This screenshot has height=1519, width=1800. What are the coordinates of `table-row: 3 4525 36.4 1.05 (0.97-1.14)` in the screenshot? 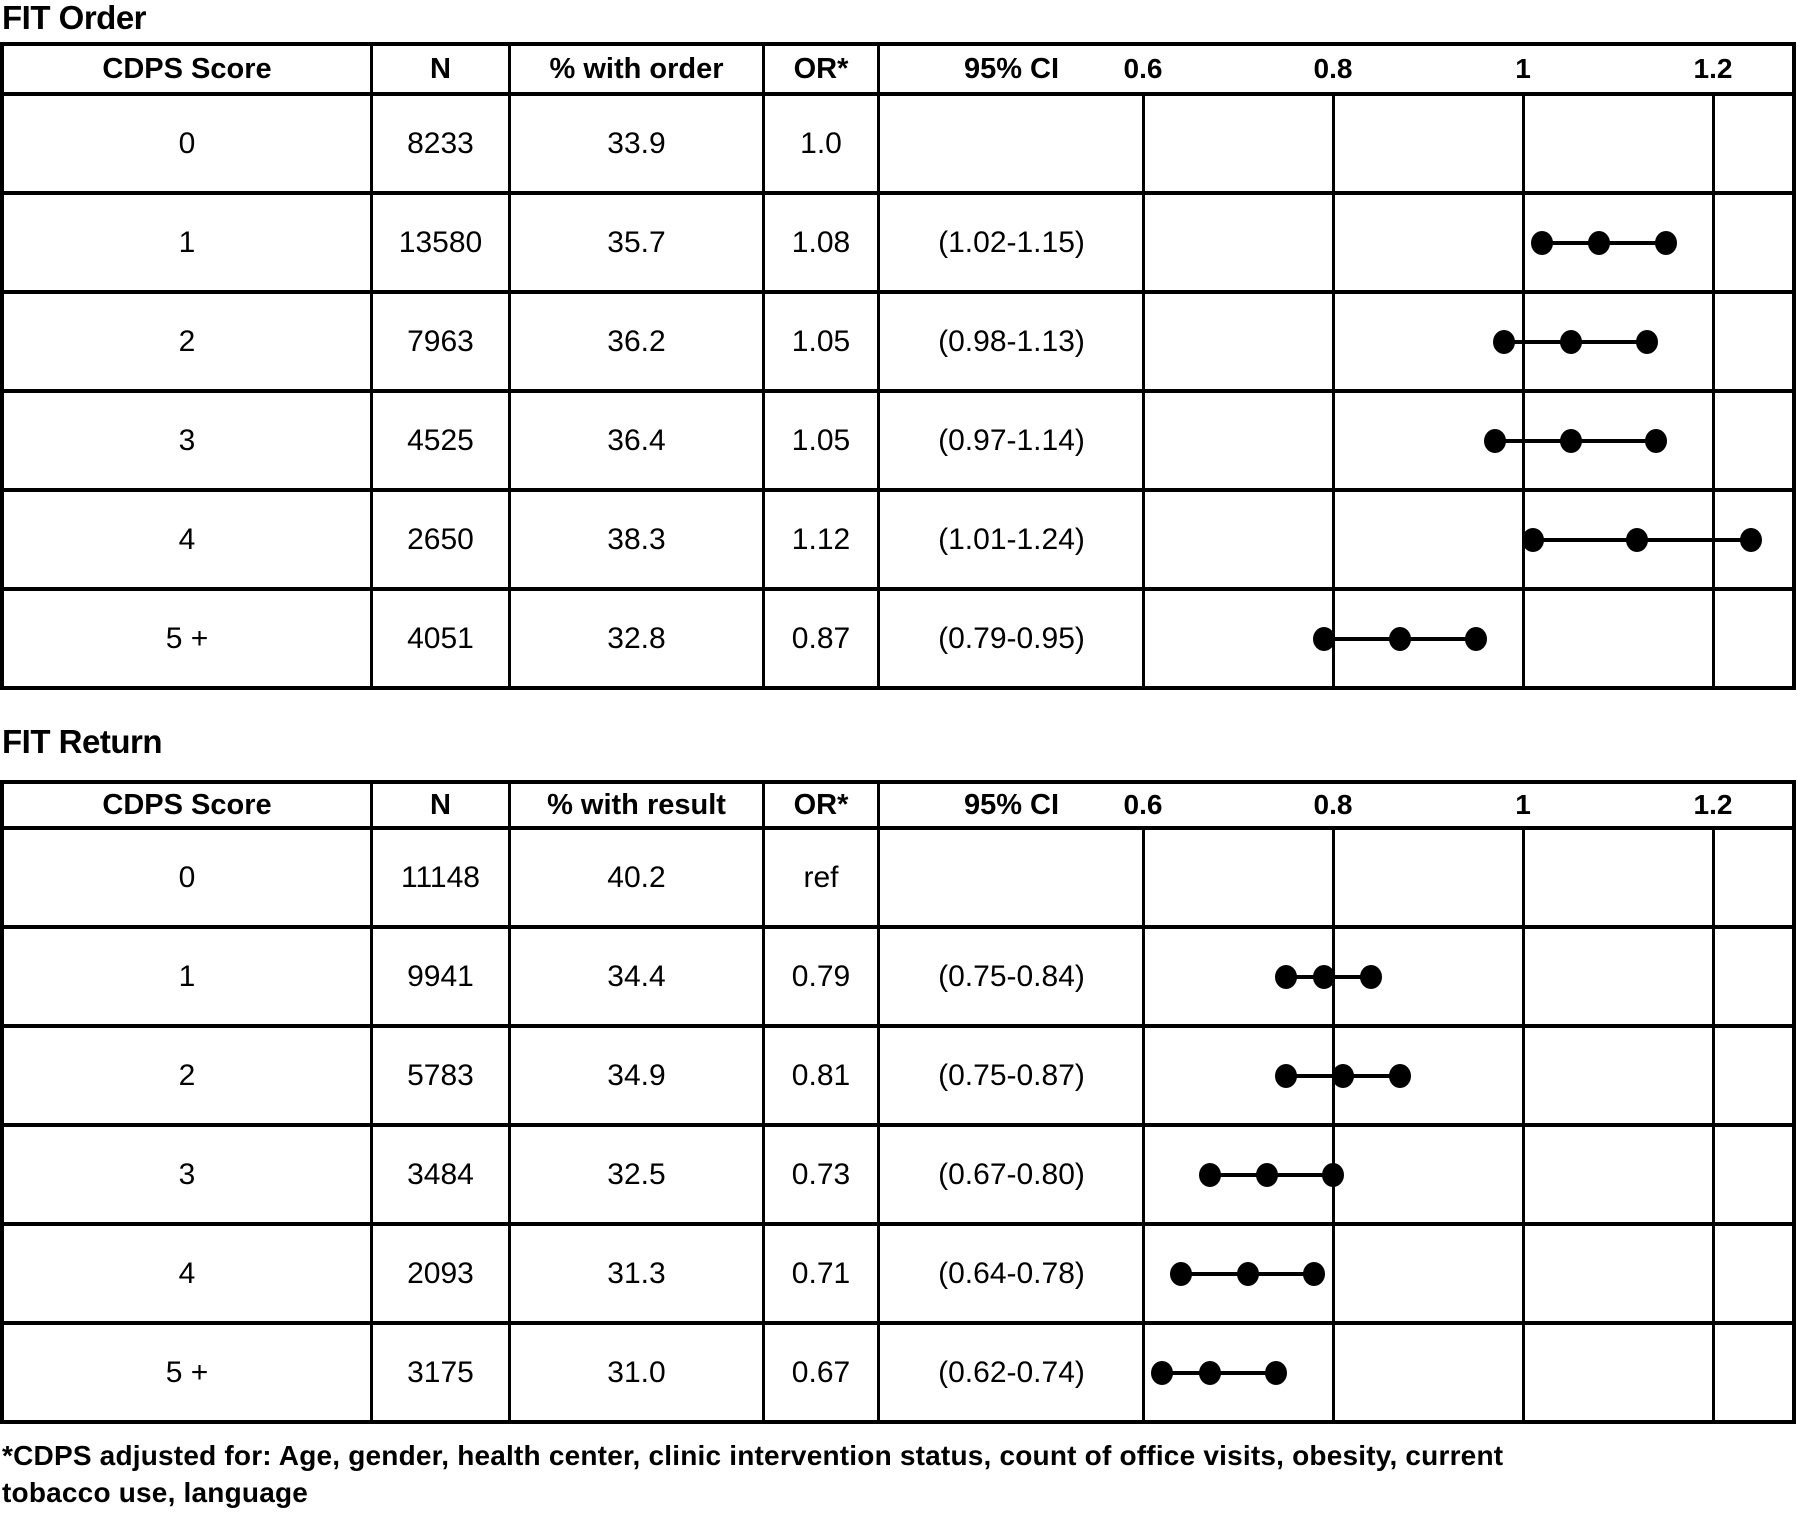 It's located at (898, 438).